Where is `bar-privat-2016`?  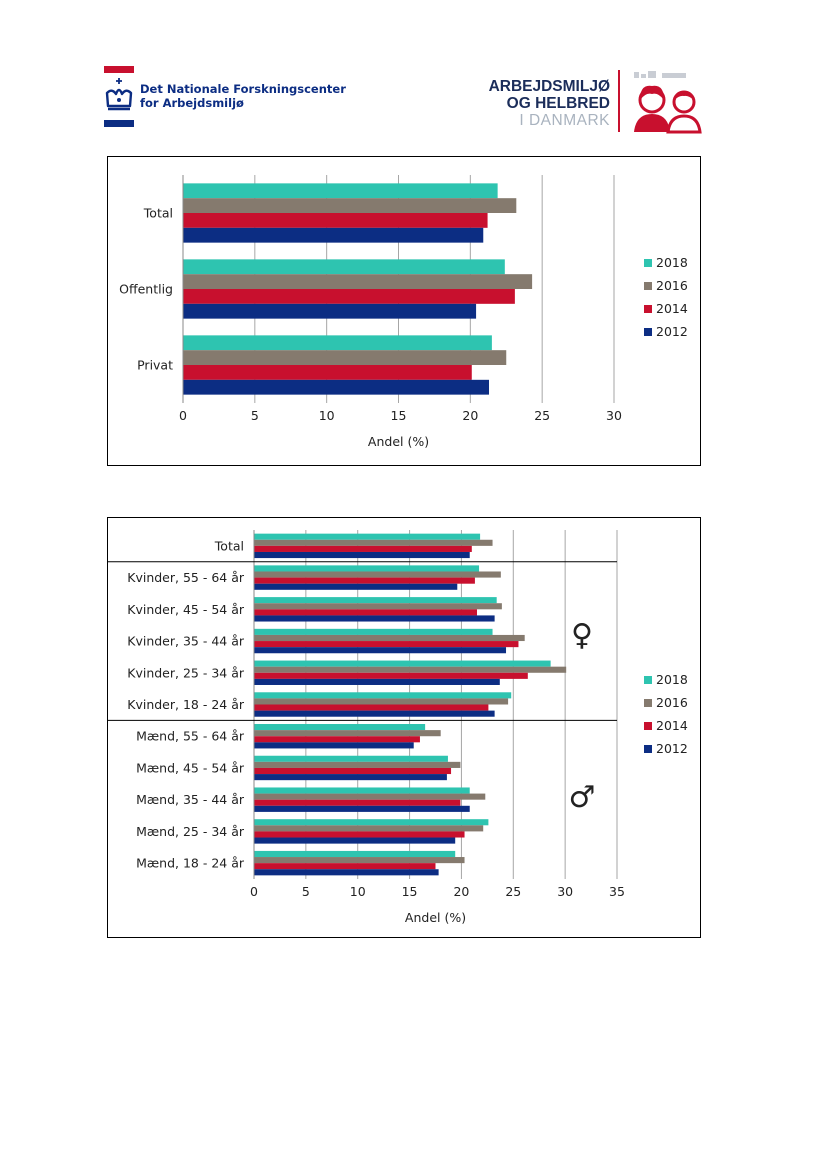 bar-privat-2016 is located at coordinates (345, 357).